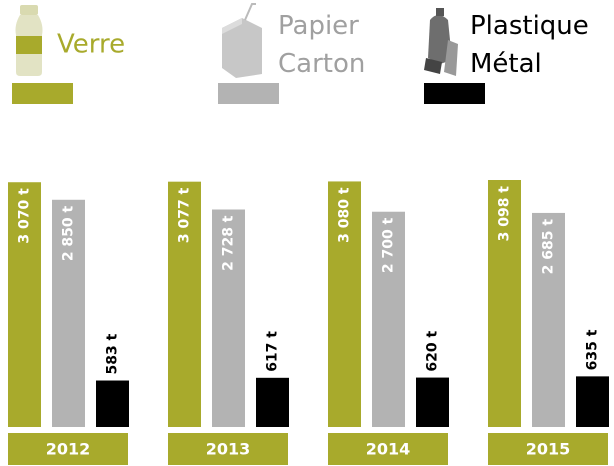 The width and height of the screenshot is (614, 466). Describe the element at coordinates (321, 64) in the screenshot. I see `legend-label-line: Carton` at that location.